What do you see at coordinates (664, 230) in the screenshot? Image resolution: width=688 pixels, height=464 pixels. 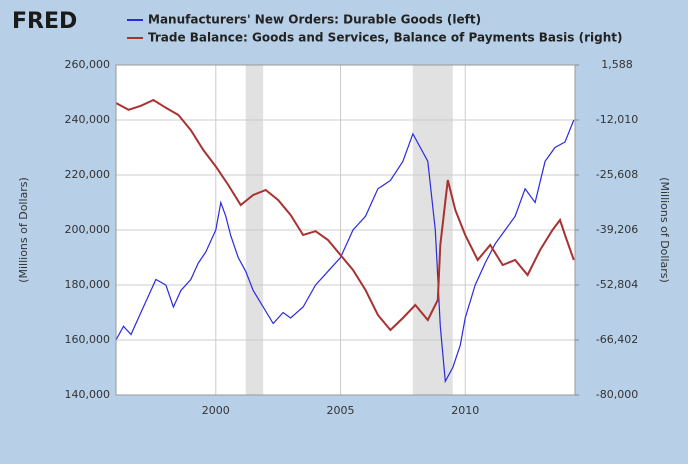 I see `y2-axis-title: (Millions of Dollars)` at bounding box center [664, 230].